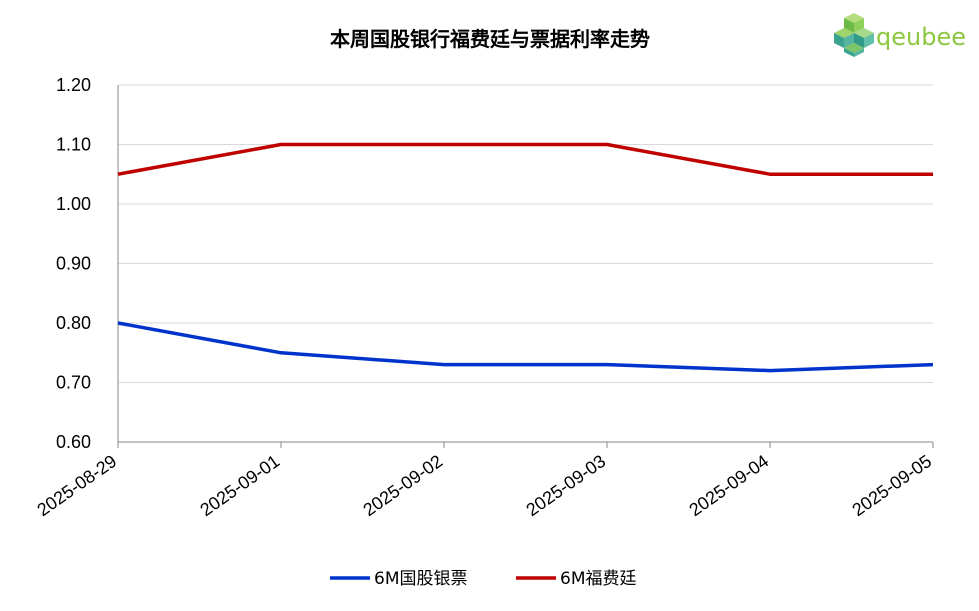 The image size is (979, 611). What do you see at coordinates (483, 579) in the screenshot?
I see `legend: 6M国股银票 6M福费廷` at bounding box center [483, 579].